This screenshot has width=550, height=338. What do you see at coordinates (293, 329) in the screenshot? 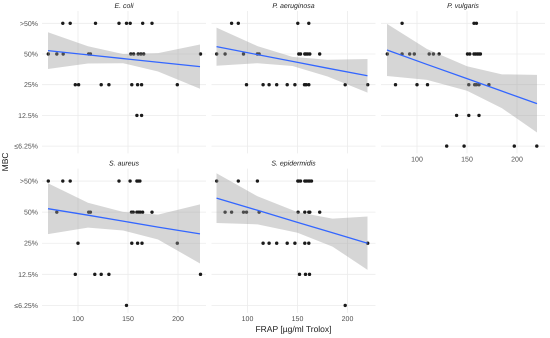
I see `x-axis-title: FRAP [µg/ml Trolox]` at bounding box center [293, 329].